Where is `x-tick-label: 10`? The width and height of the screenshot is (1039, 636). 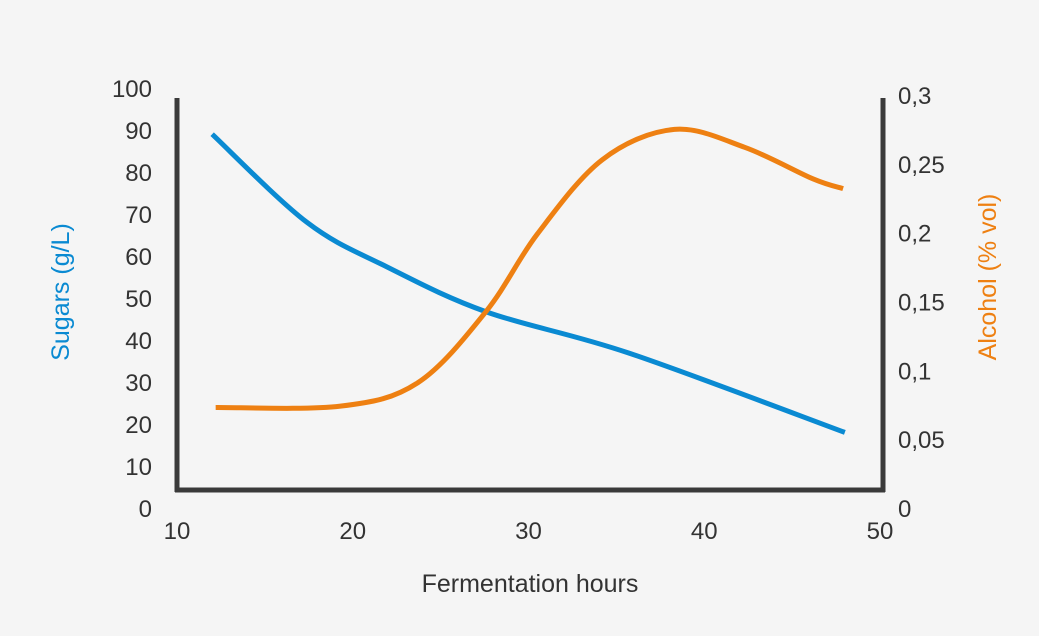
x-tick-label: 10 is located at coordinates (177, 531).